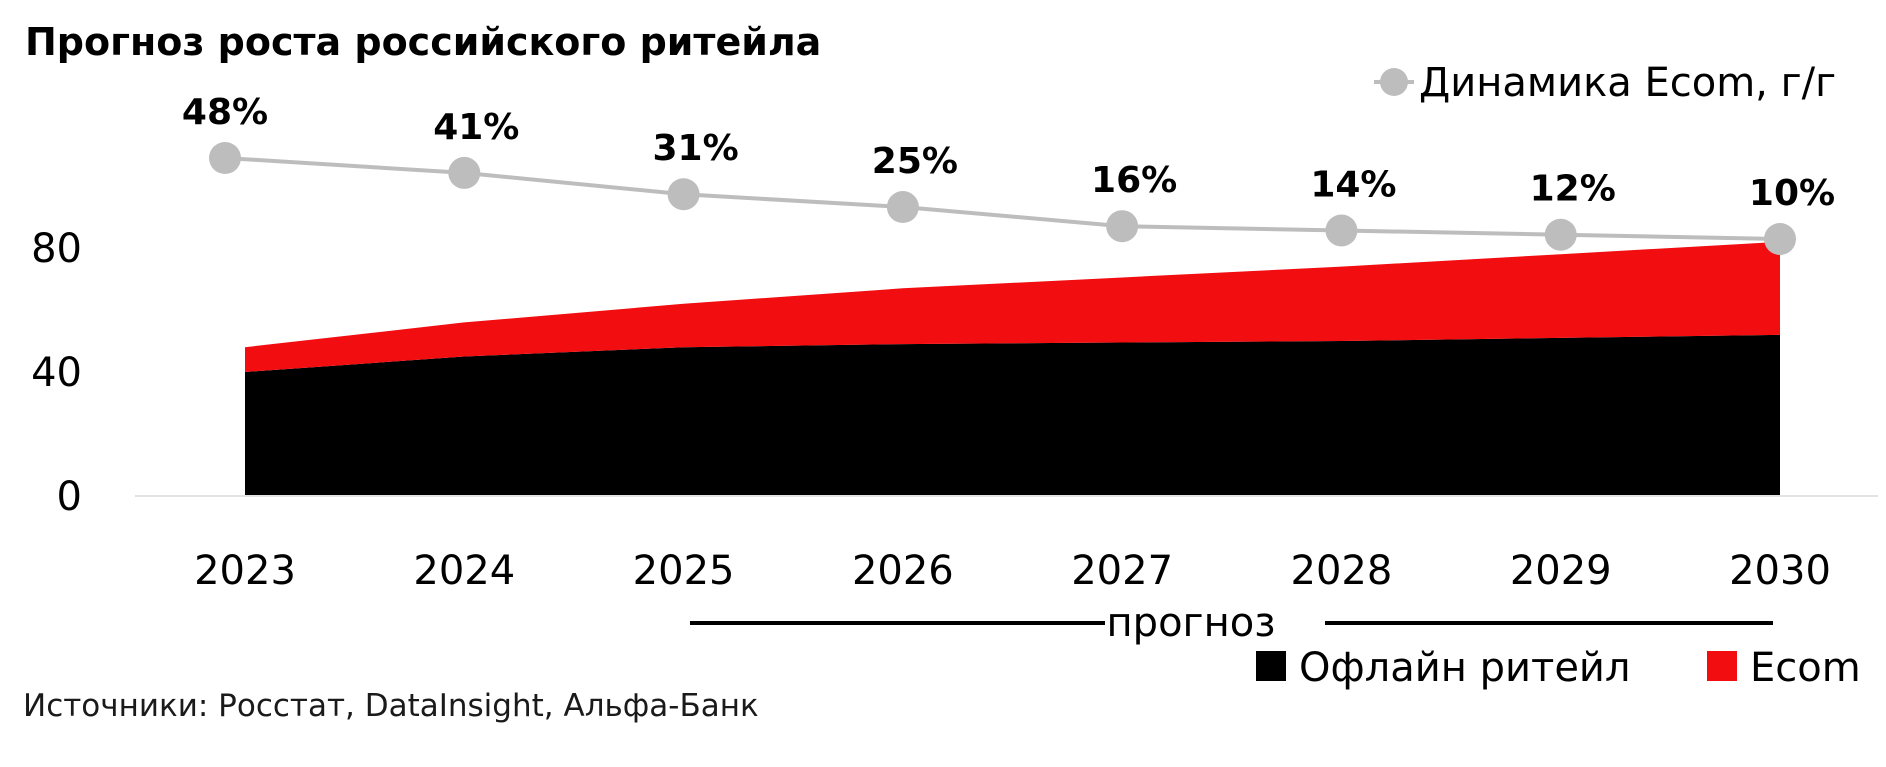 This screenshot has width=1886, height=767. What do you see at coordinates (69, 497) in the screenshot?
I see `y-tick-label: 0` at bounding box center [69, 497].